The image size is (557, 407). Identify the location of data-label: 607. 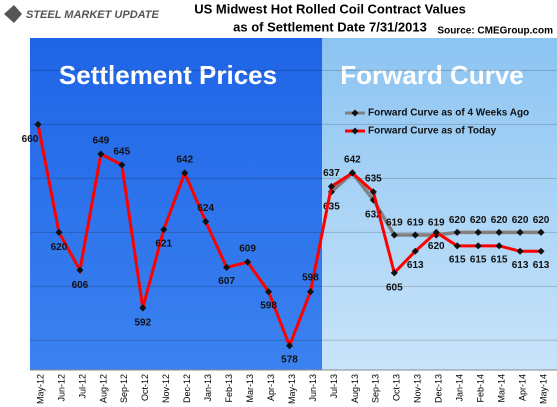
(226, 281).